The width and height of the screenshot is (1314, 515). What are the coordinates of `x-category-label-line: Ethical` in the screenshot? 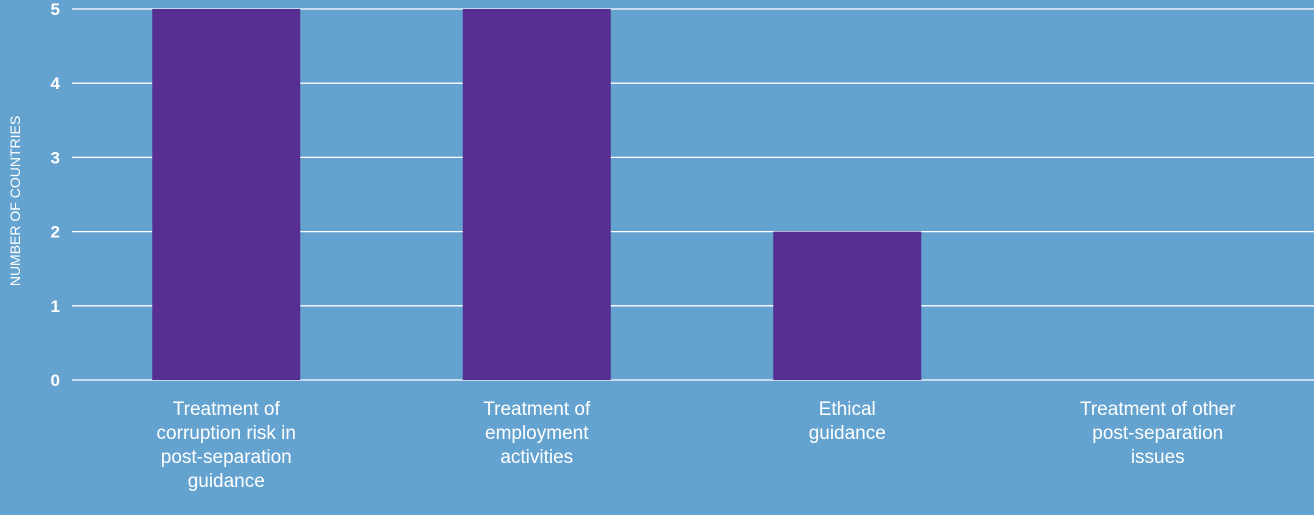 It's located at (847, 409).